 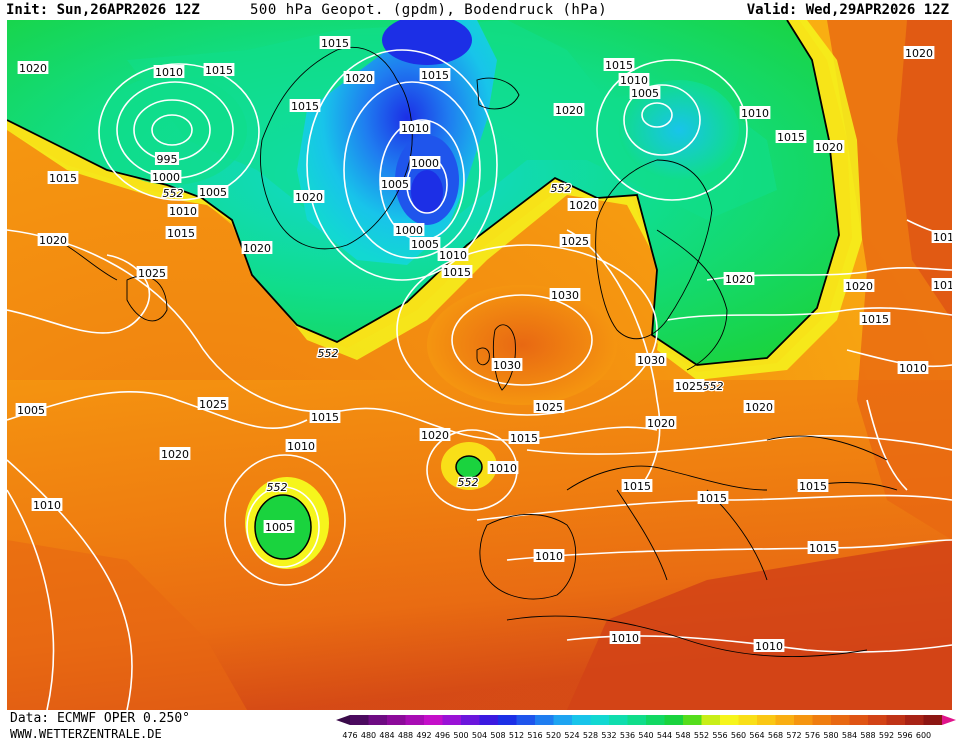 What do you see at coordinates (664, 735) in the screenshot?
I see `legend-tick-label: 544` at bounding box center [664, 735].